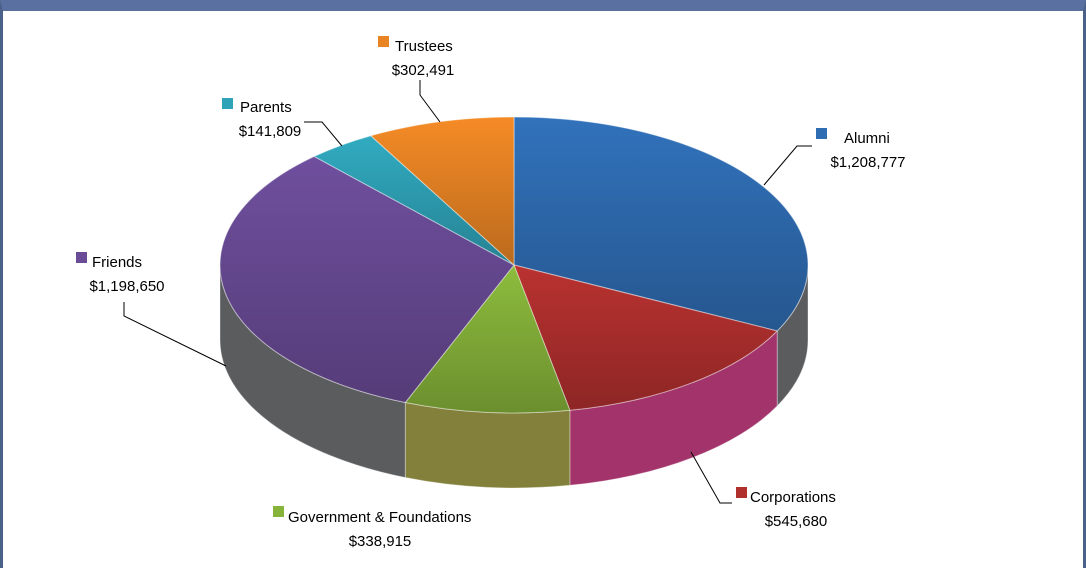  I want to click on slice-value-trustees: $302,491, so click(423, 70).